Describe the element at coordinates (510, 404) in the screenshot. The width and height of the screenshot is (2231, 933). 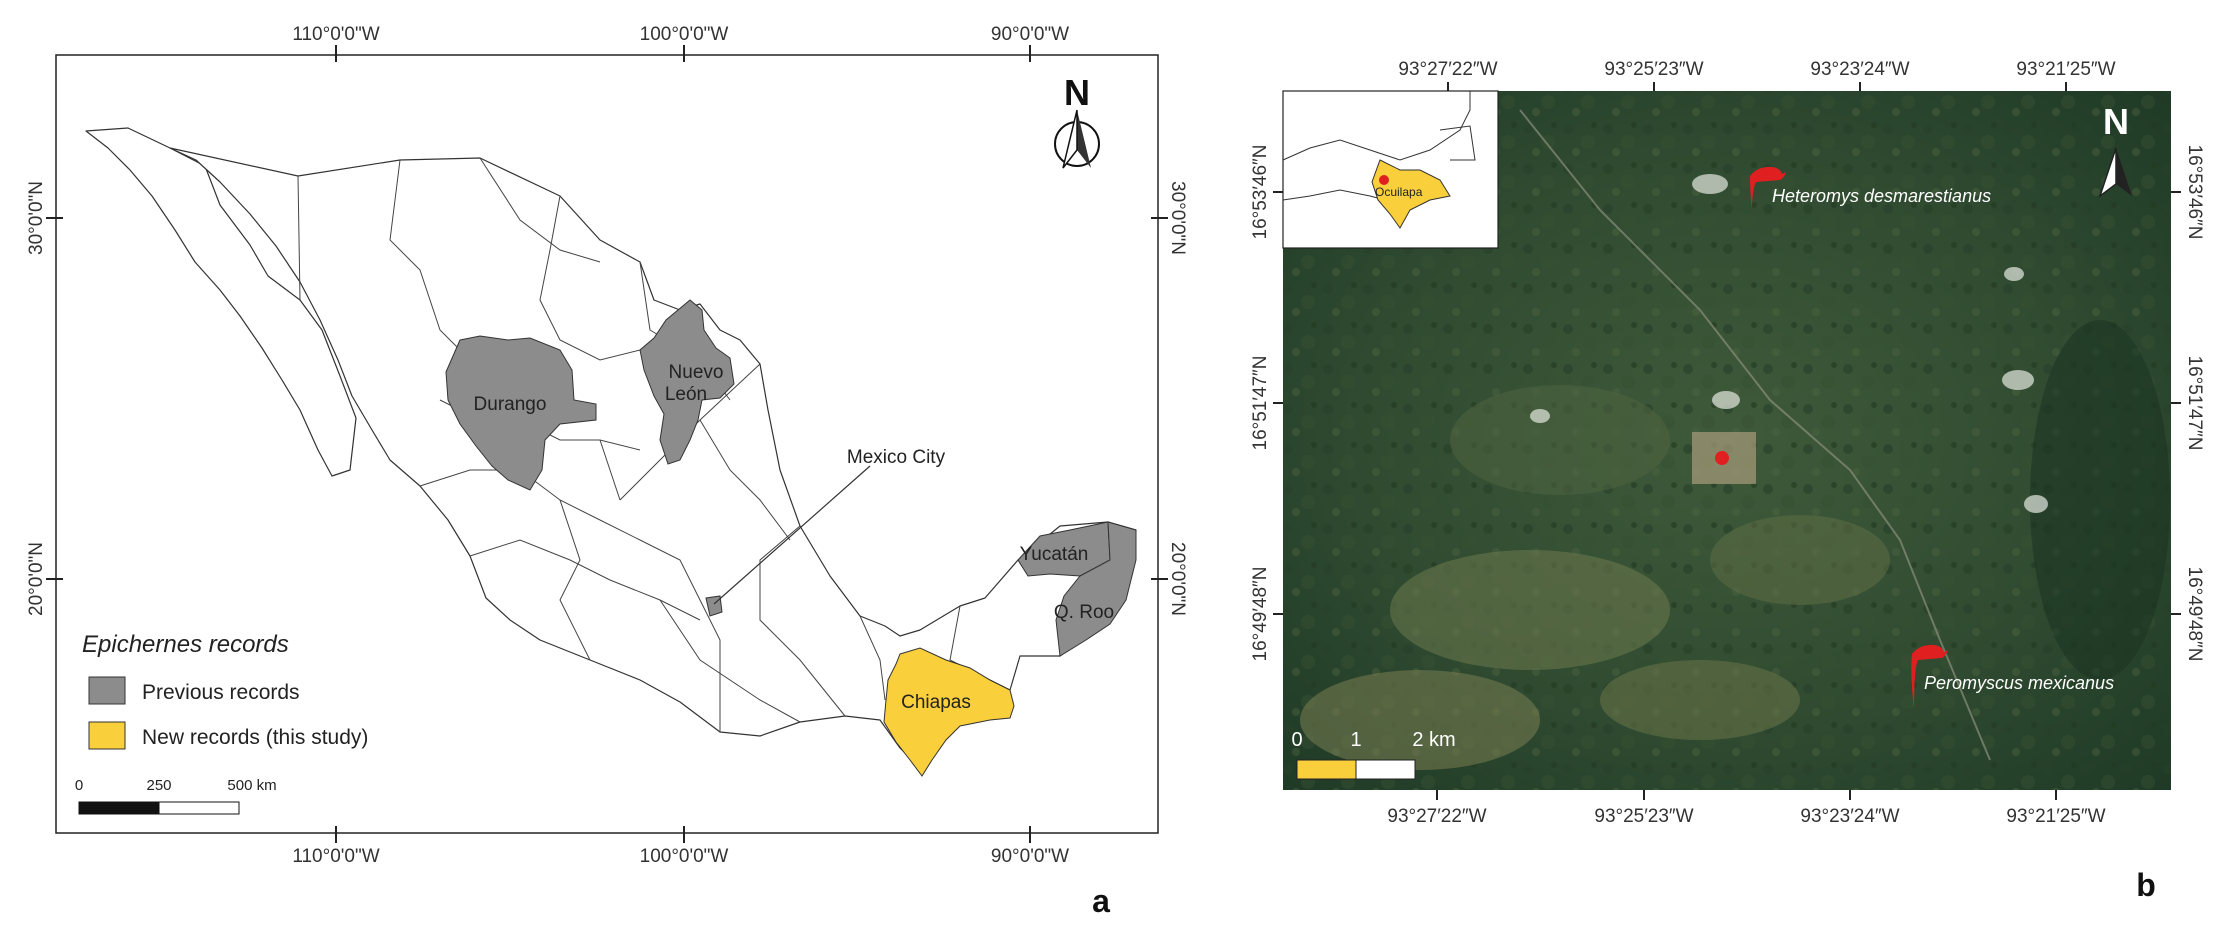
I see `durango-label: Durango` at that location.